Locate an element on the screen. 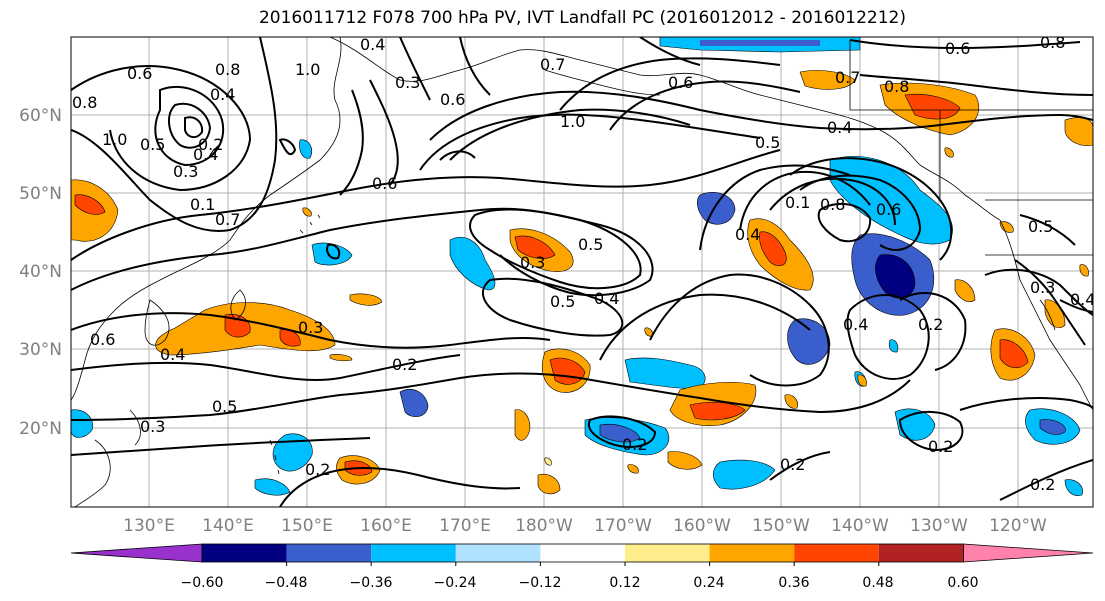 The height and width of the screenshot is (601, 1105). colorbar-extend-low is located at coordinates (136, 553).